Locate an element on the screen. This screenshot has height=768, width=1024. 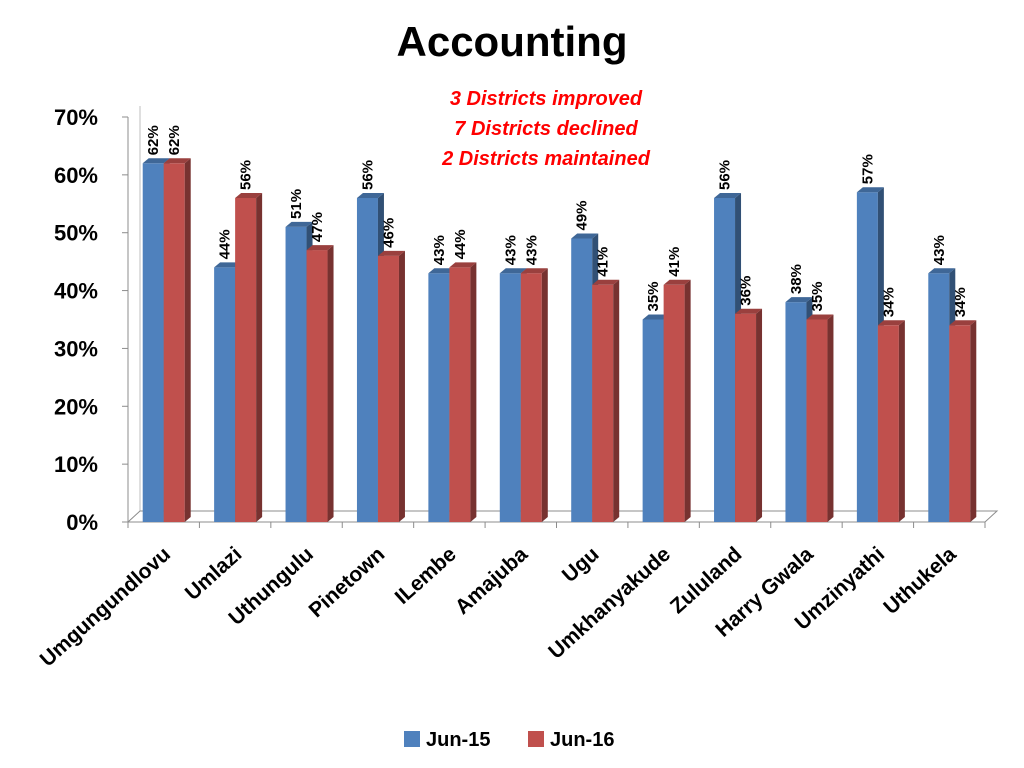
bar-top-Jun-15-Ugu is located at coordinates (585, 236).